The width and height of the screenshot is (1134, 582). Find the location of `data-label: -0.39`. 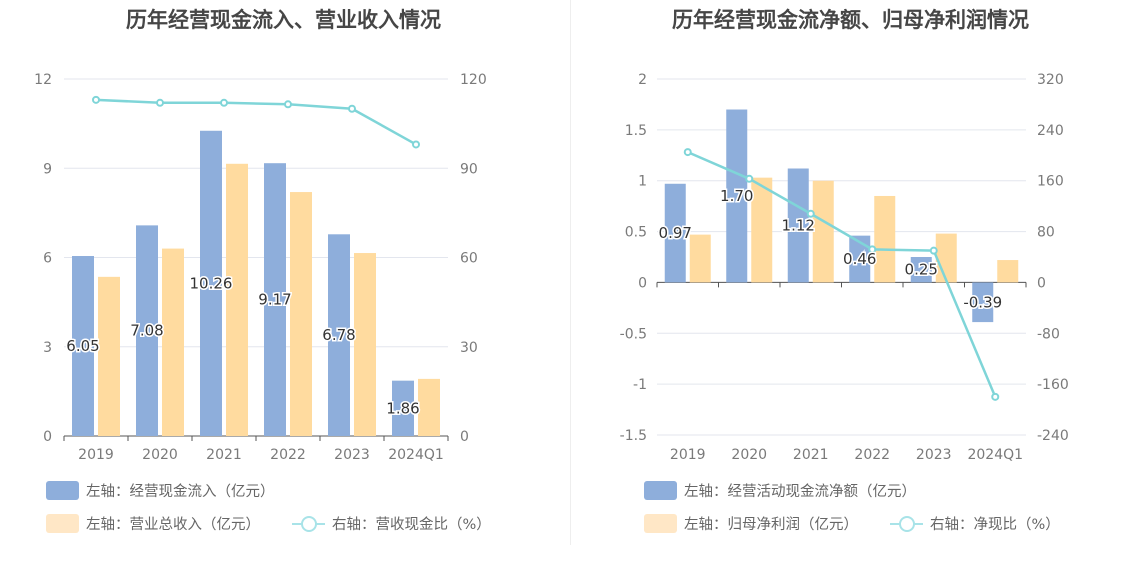

data-label: -0.39 is located at coordinates (982, 302).